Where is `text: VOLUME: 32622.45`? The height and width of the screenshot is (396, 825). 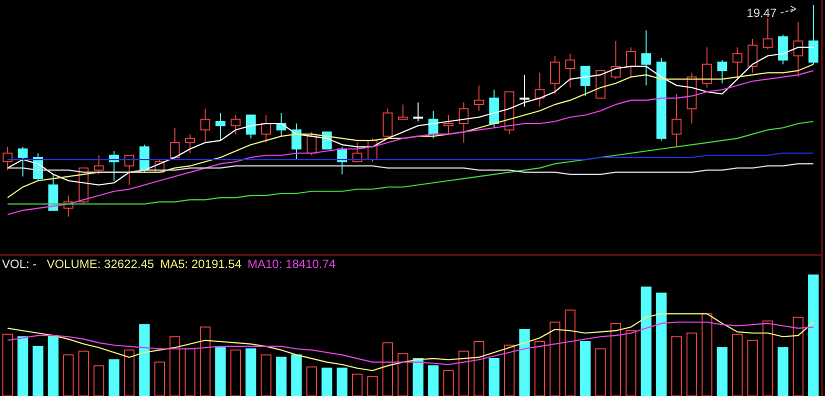 text: VOLUME: 32622.45 is located at coordinates (100, 264).